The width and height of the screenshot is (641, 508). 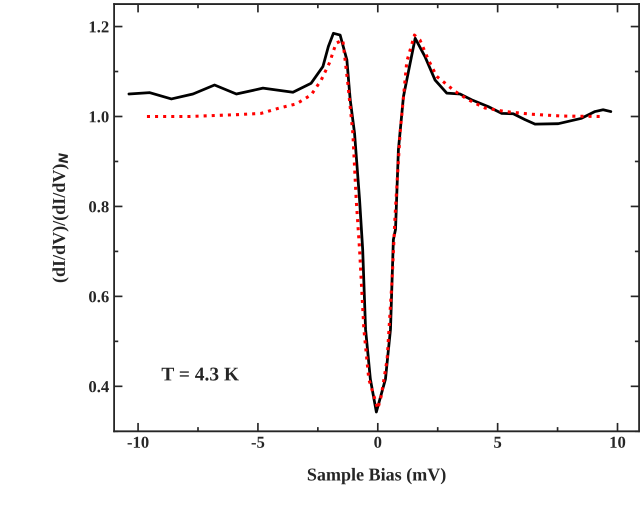 I want to click on annotation: T = 4.3 K, so click(x=200, y=374).